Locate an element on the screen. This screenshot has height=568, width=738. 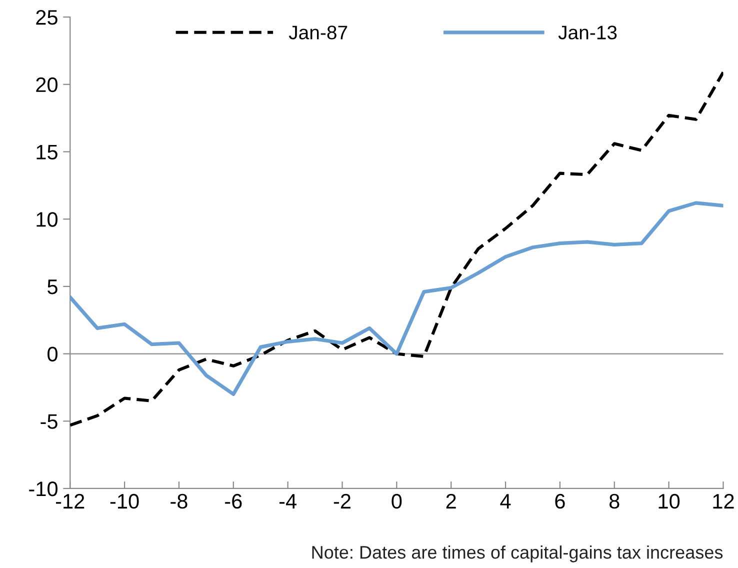
y-tick-label: 10 is located at coordinates (47, 219).